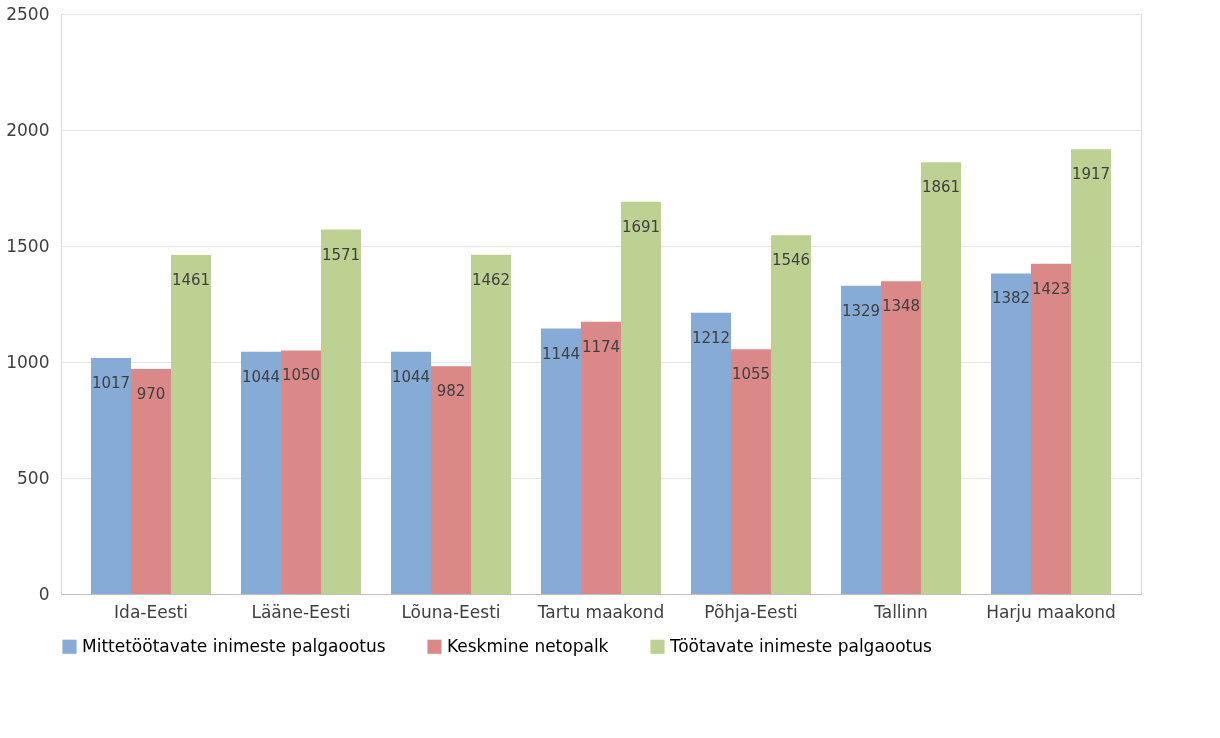  Describe the element at coordinates (941, 187) in the screenshot. I see `data-label: 1861` at that location.